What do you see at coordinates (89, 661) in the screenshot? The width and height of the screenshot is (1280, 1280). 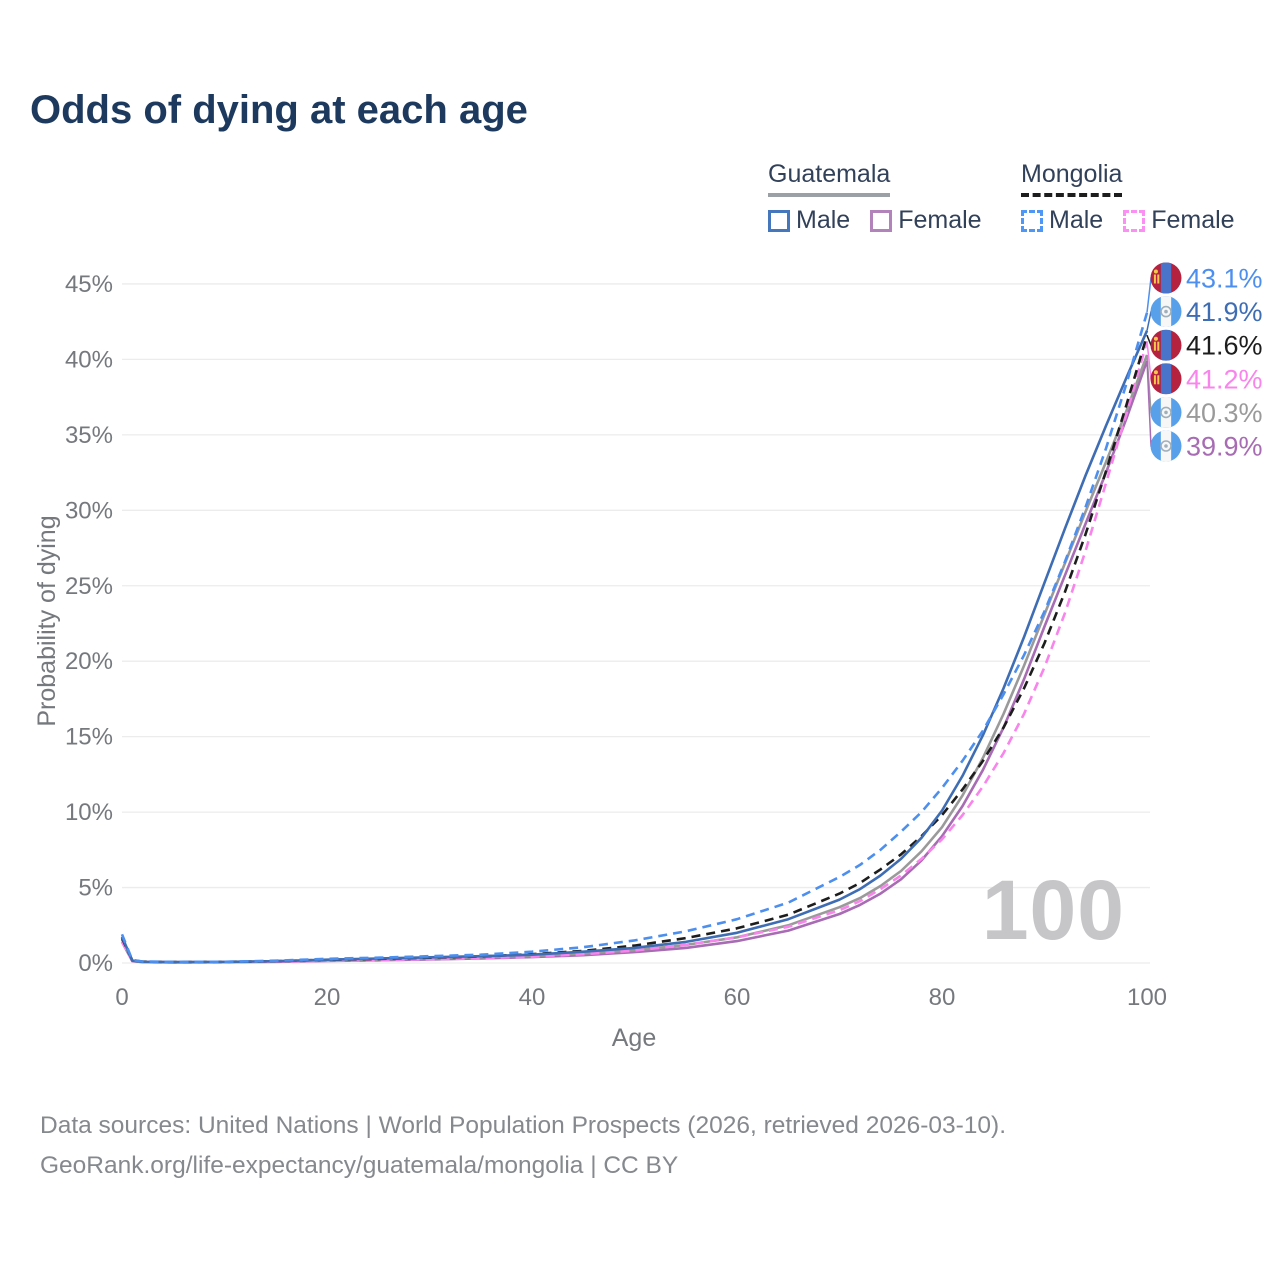 I see `y-tick-label: 20%` at bounding box center [89, 661].